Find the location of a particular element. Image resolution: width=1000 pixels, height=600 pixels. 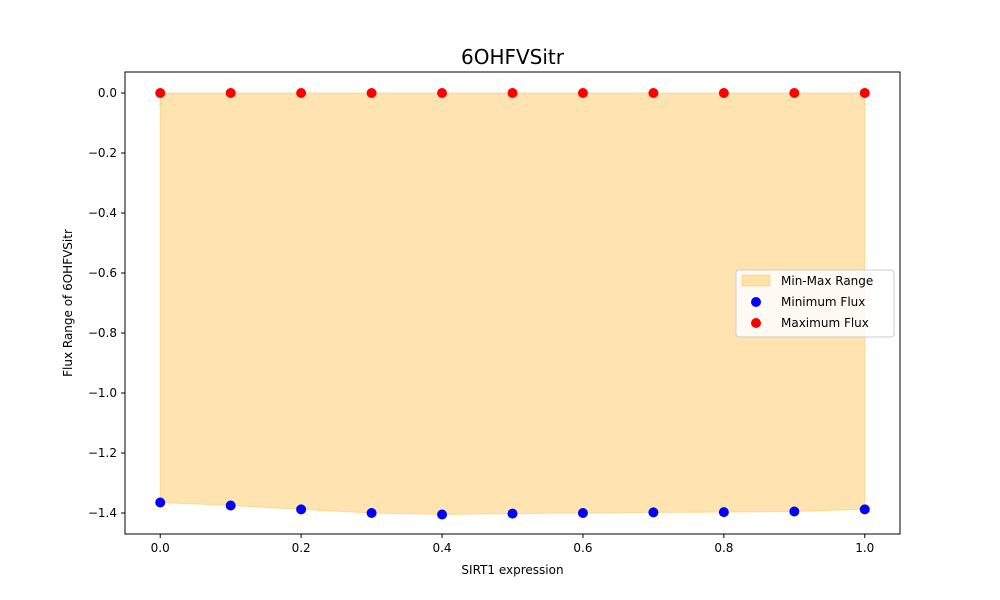

x-tick-label: 0.6 is located at coordinates (582, 548).